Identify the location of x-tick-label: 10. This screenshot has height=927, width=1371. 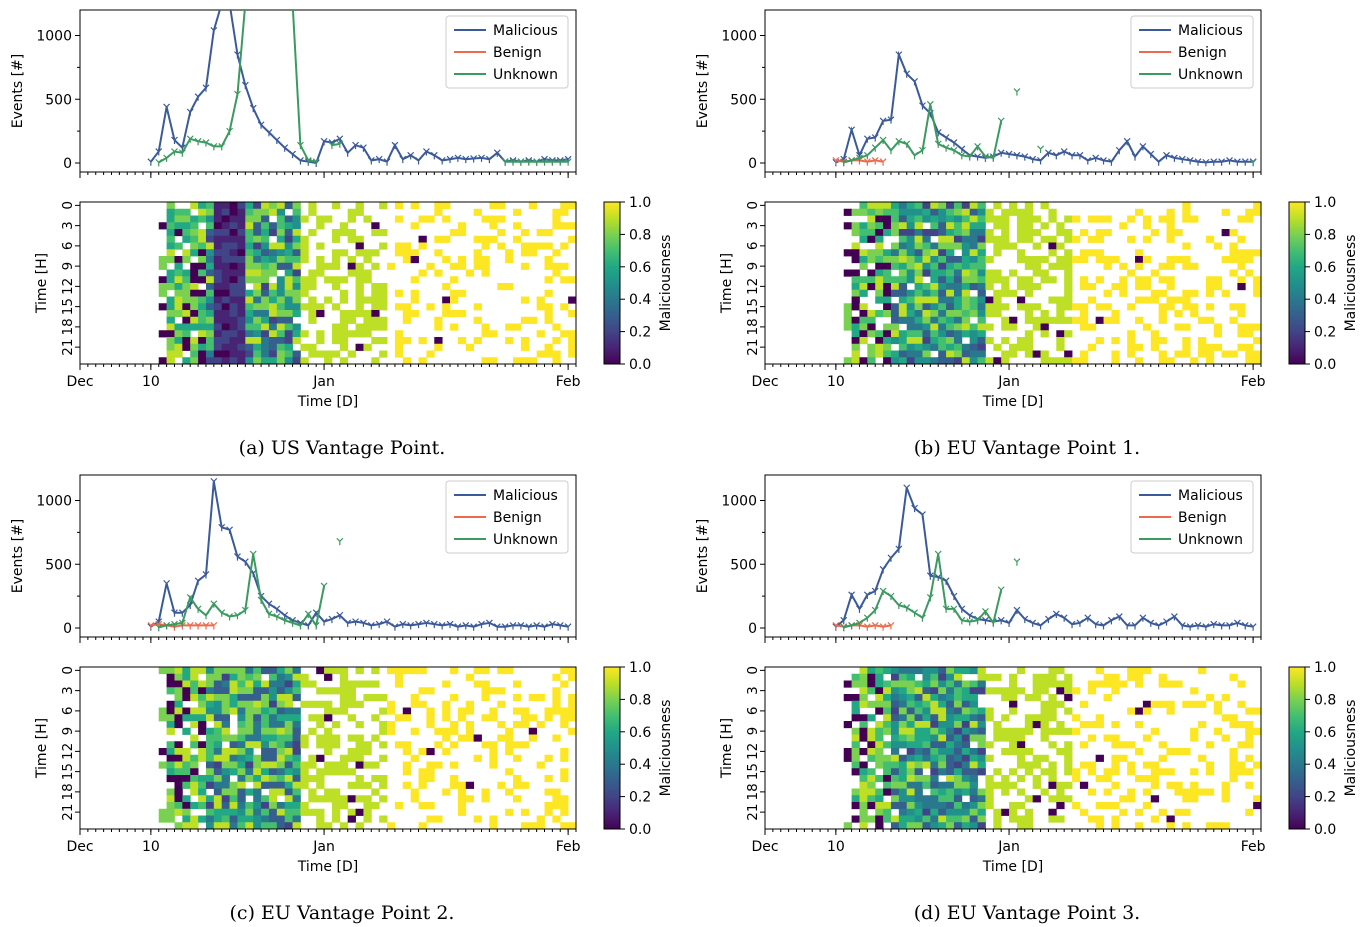
(836, 382).